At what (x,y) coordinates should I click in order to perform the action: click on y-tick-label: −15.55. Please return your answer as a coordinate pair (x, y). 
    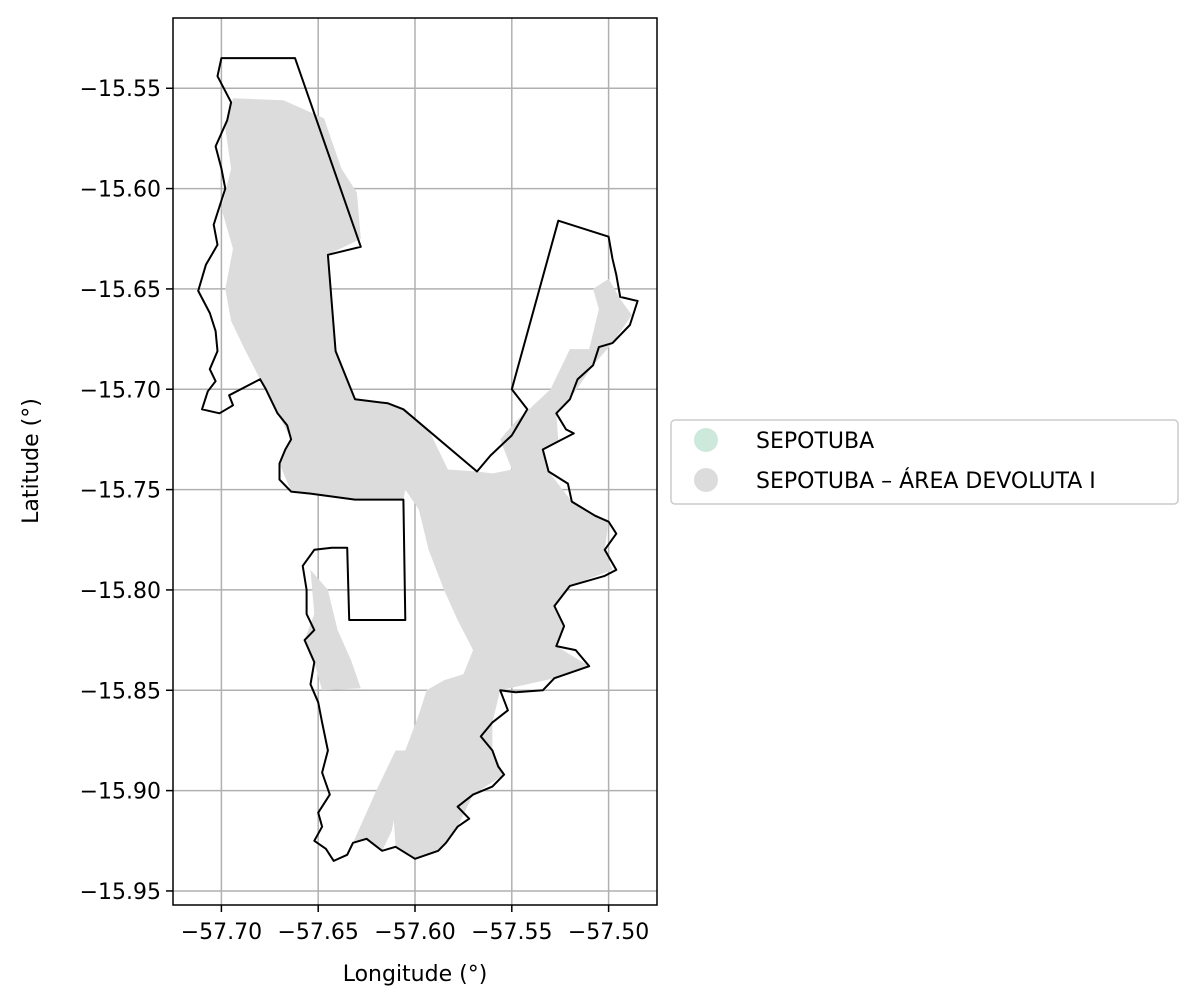
    Looking at the image, I should click on (120, 89).